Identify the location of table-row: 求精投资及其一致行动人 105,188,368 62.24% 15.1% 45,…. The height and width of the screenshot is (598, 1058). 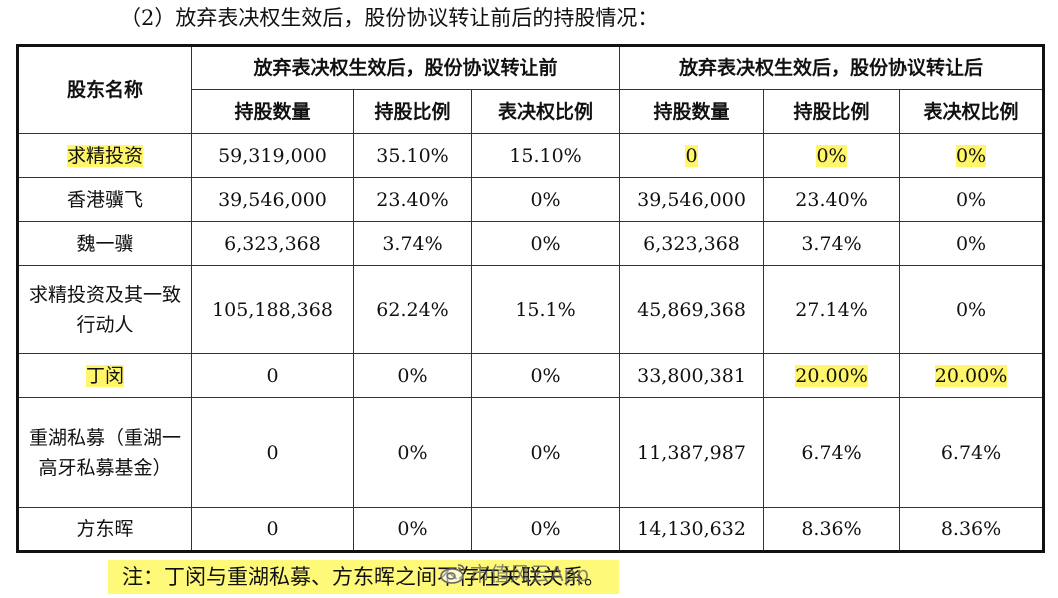
(531, 309).